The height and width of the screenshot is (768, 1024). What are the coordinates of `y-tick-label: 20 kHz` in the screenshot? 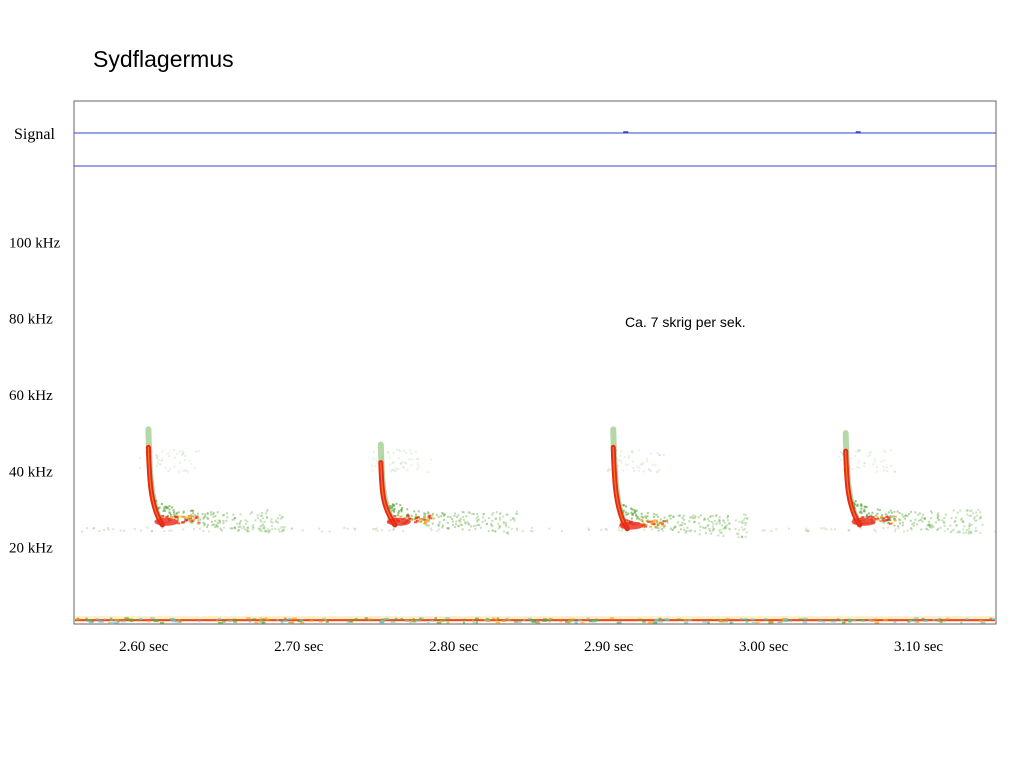 It's located at (31, 549).